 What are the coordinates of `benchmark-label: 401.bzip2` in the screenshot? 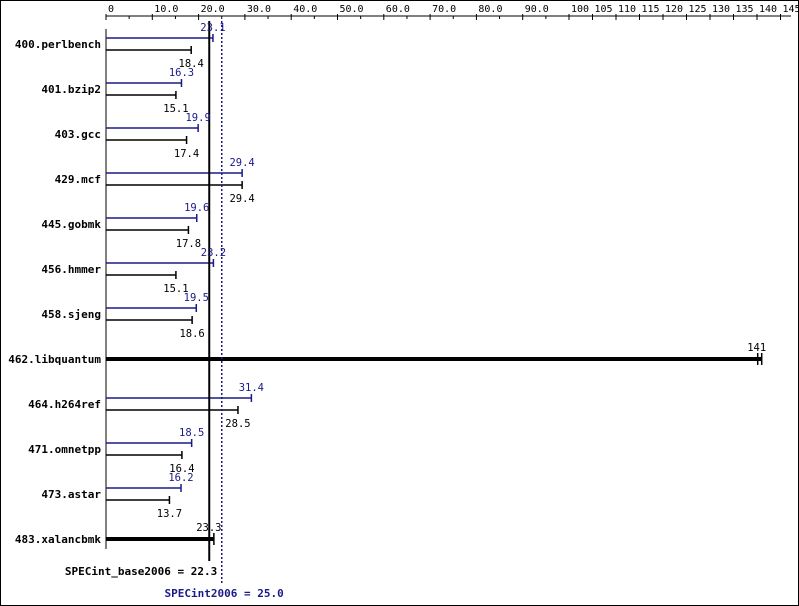 It's located at (71, 89).